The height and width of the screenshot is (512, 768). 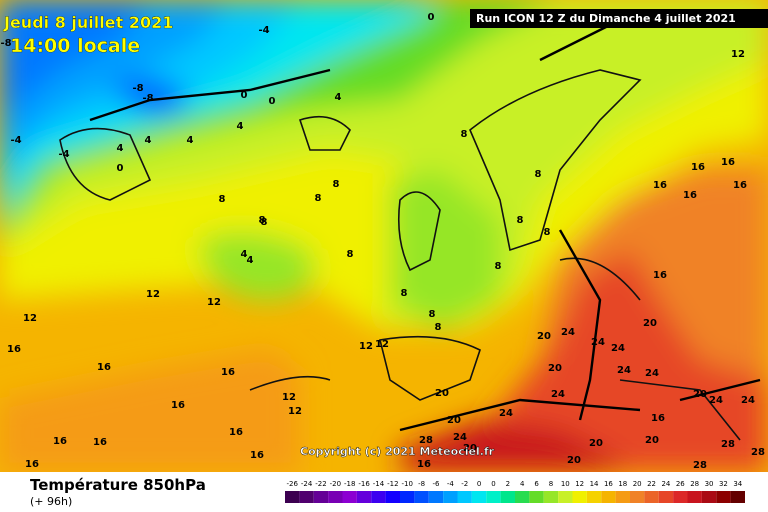 I want to click on contour-label: 12, so click(x=295, y=411).